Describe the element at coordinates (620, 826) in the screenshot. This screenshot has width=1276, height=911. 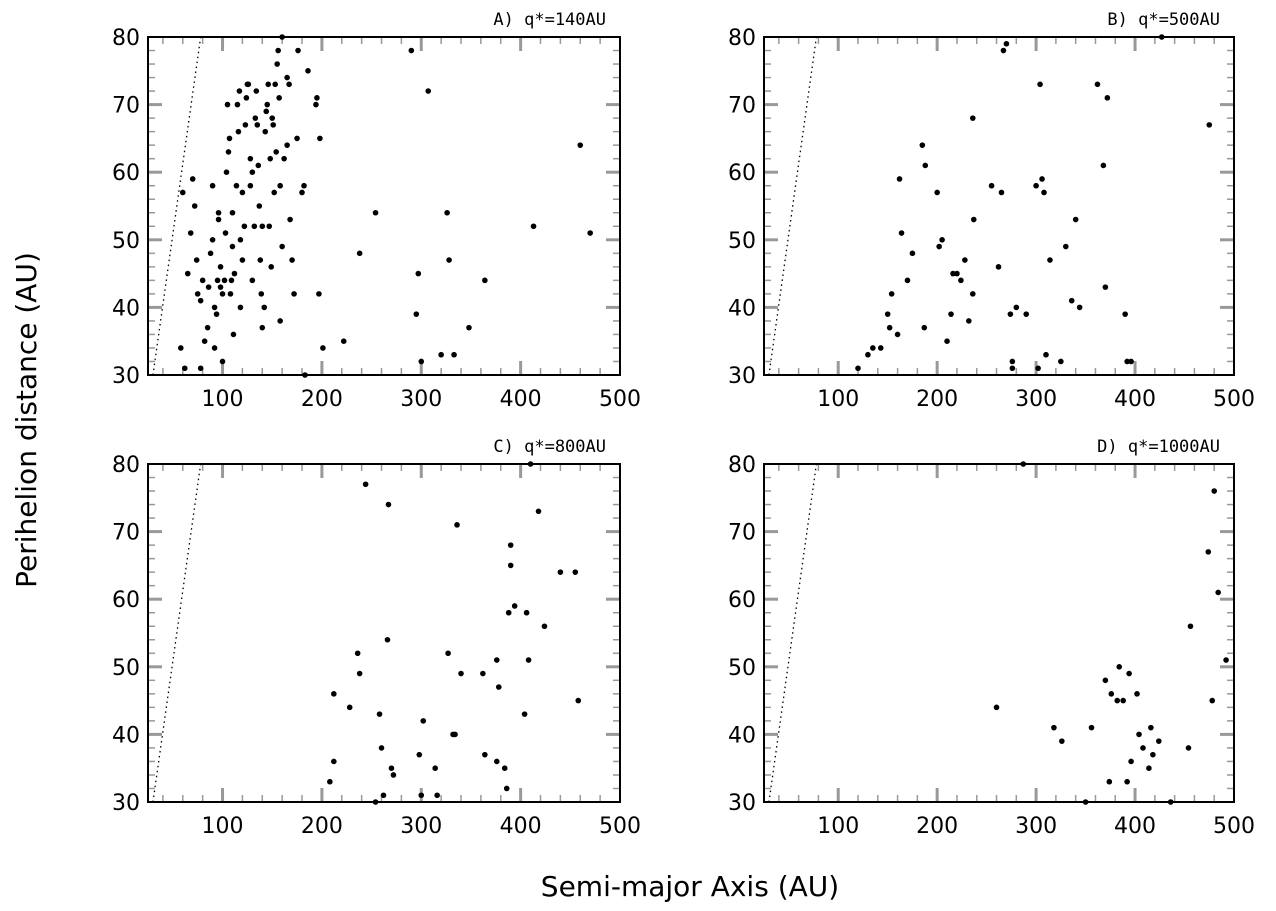
I see `x-tick-label: 500` at that location.